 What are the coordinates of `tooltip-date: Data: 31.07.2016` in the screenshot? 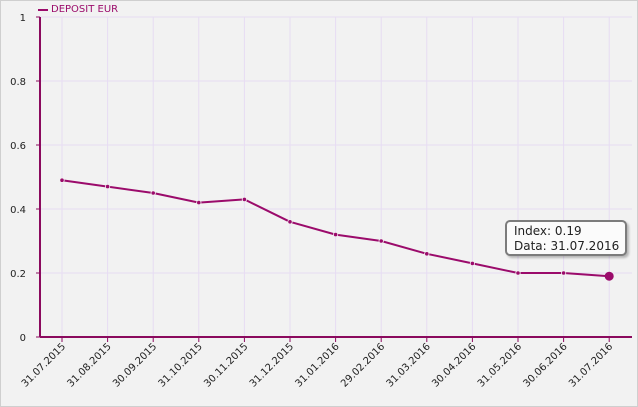 It's located at (567, 246).